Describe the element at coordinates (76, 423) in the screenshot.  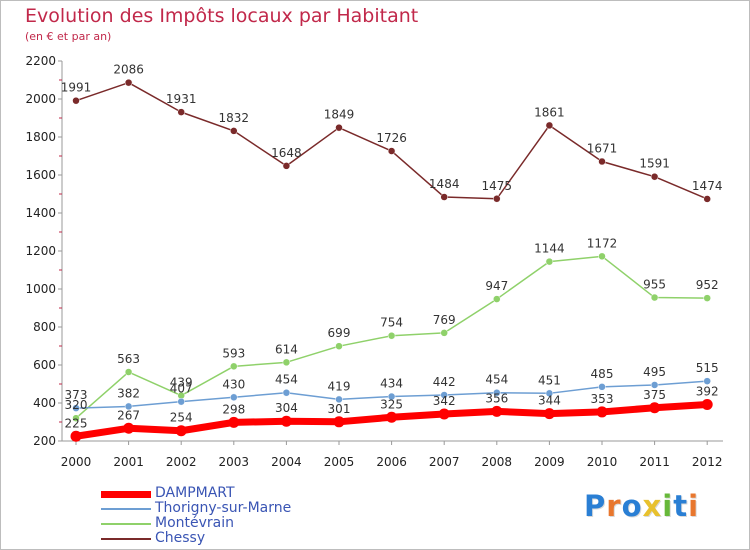
I see `data-label: 225` at that location.